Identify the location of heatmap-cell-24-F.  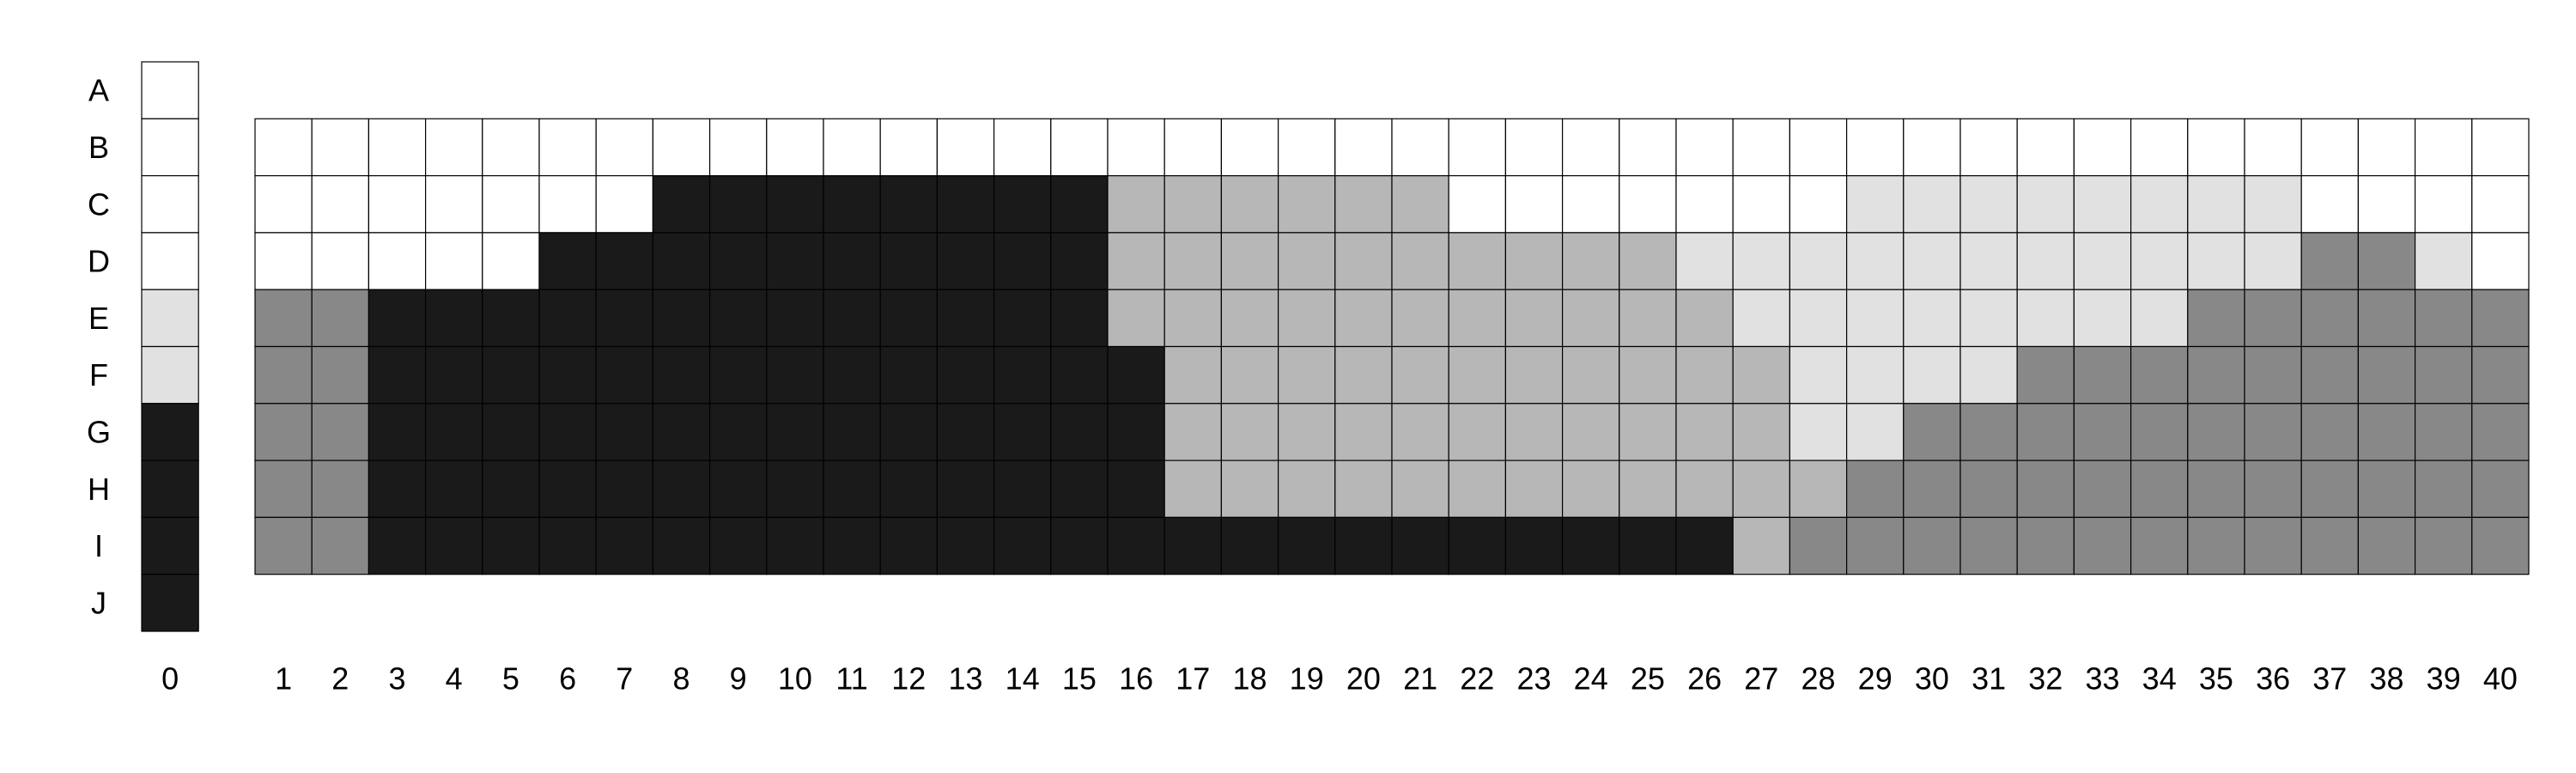
(1590, 375).